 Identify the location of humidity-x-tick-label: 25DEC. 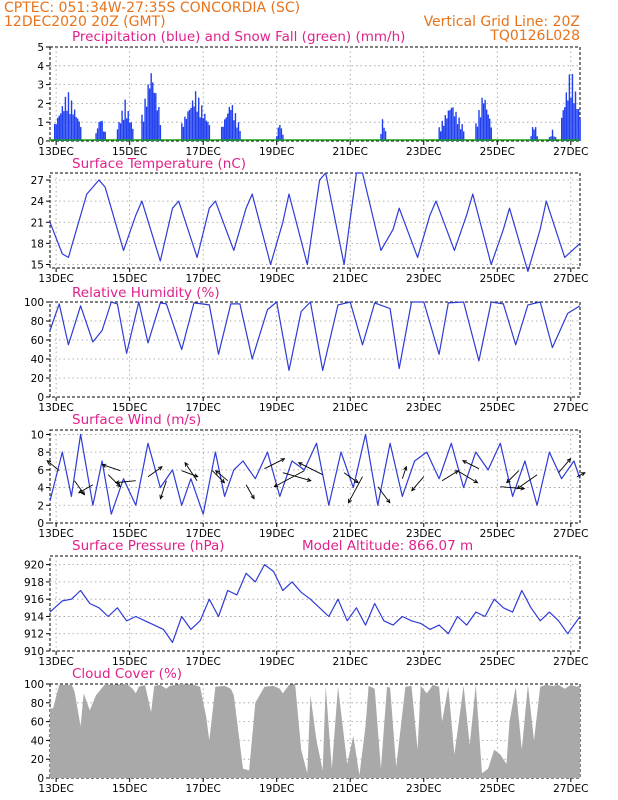
(497, 408).